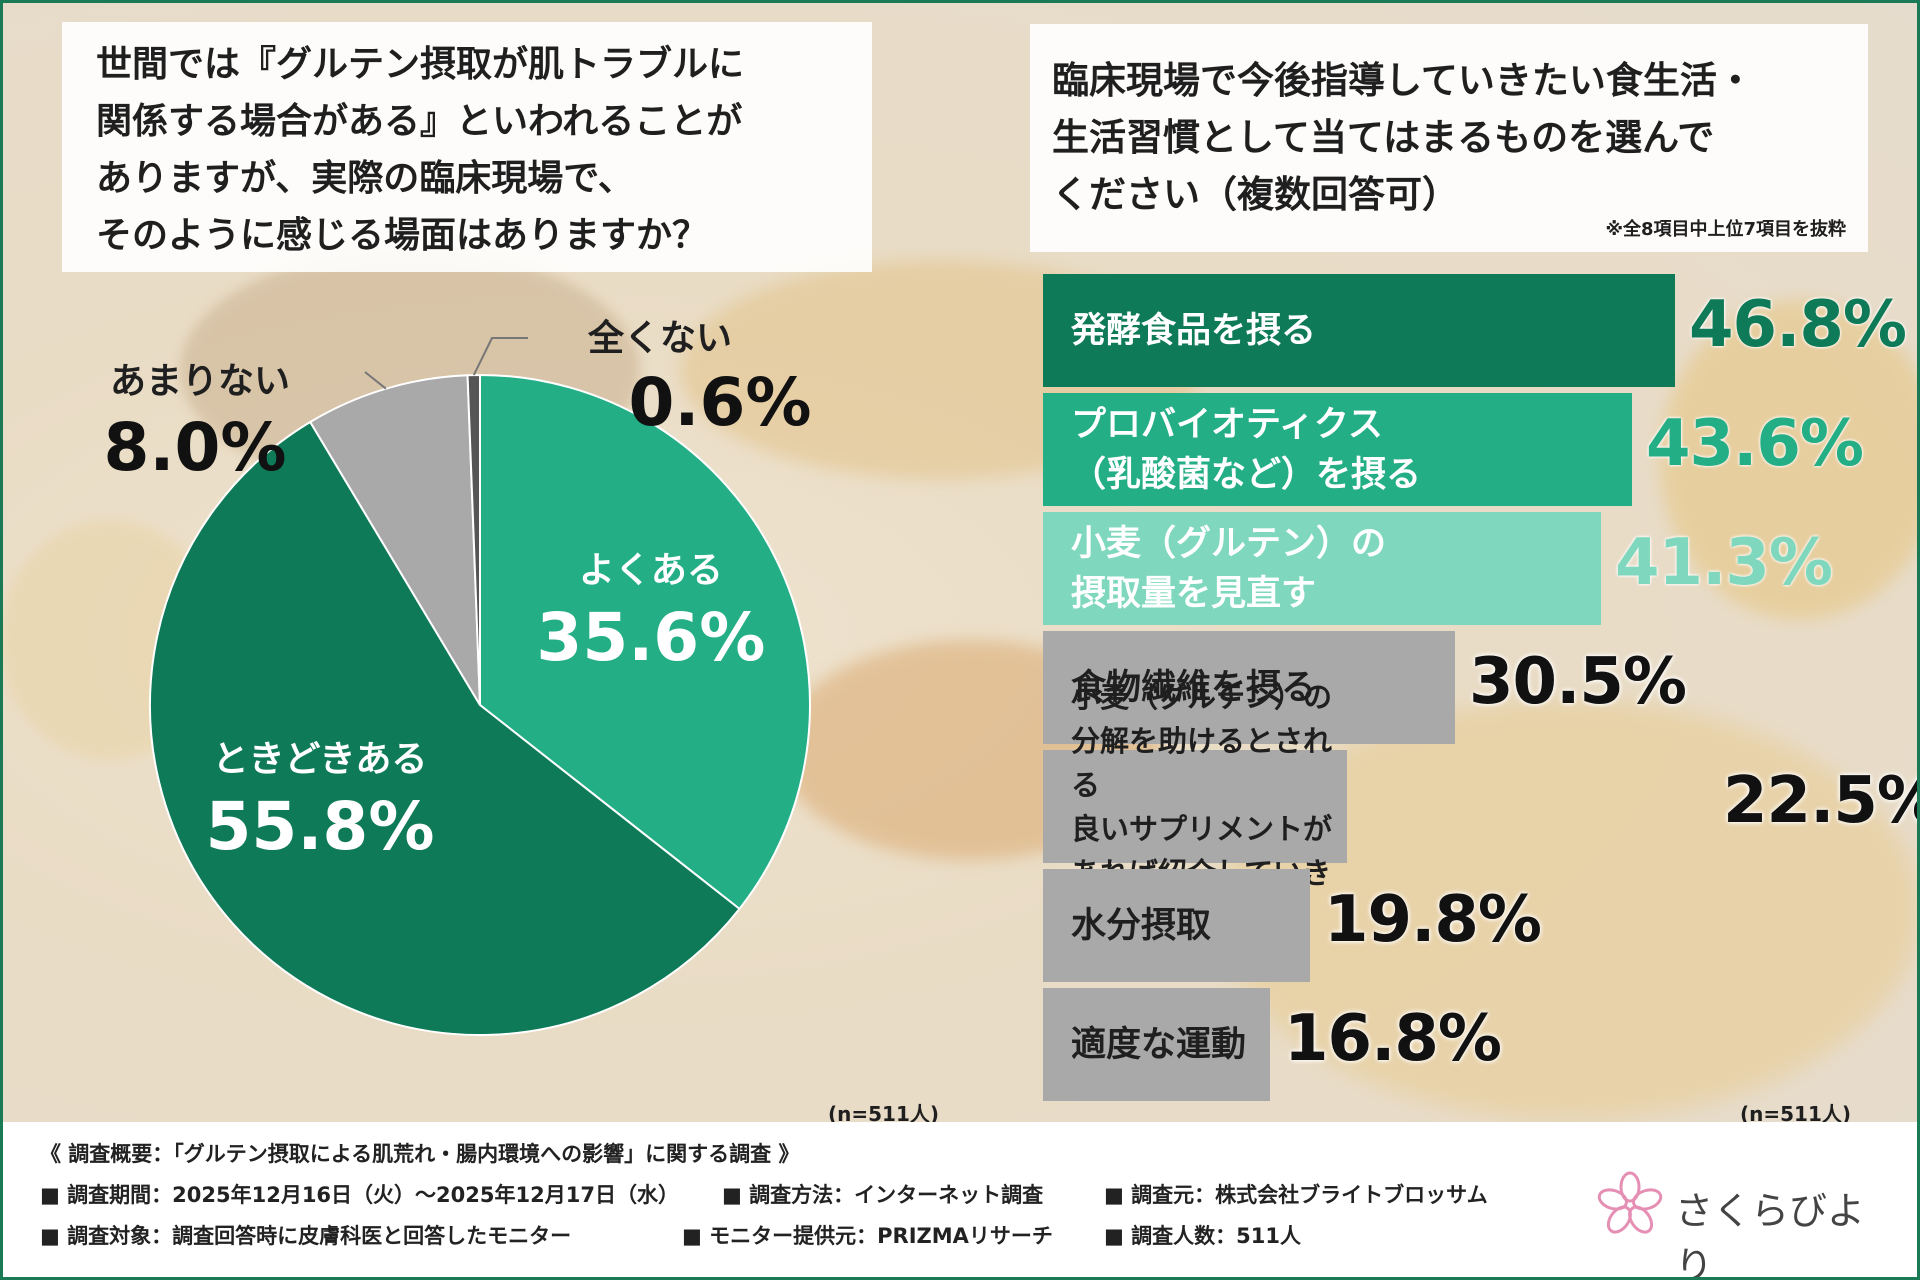 This screenshot has height=1280, width=1920. What do you see at coordinates (402, 235) in the screenshot?
I see `left-question-line: そのように感じる場面はありますか？` at bounding box center [402, 235].